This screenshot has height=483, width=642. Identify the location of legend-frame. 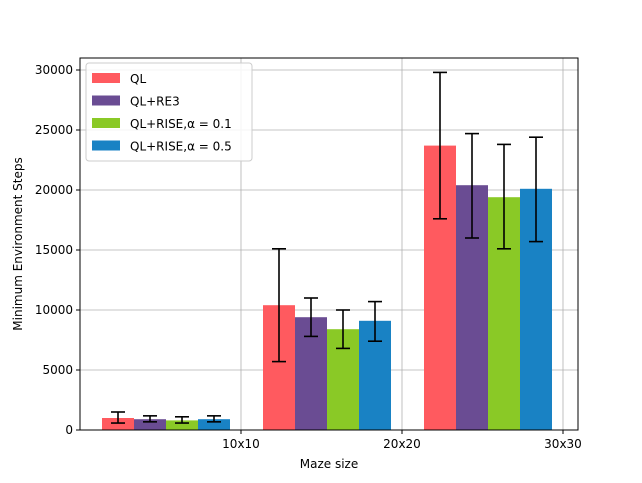
(169, 112).